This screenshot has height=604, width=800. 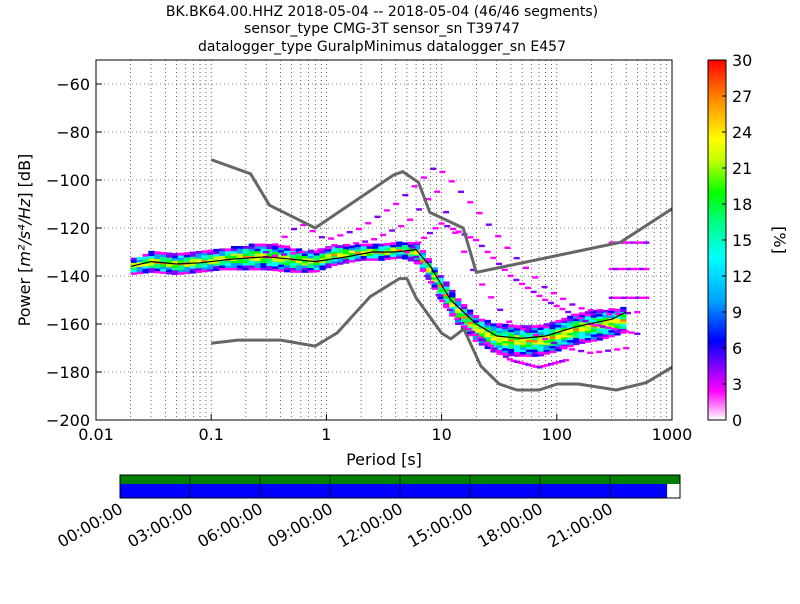 What do you see at coordinates (370, 525) in the screenshot?
I see `time-tick-label: 12:00:00` at bounding box center [370, 525].